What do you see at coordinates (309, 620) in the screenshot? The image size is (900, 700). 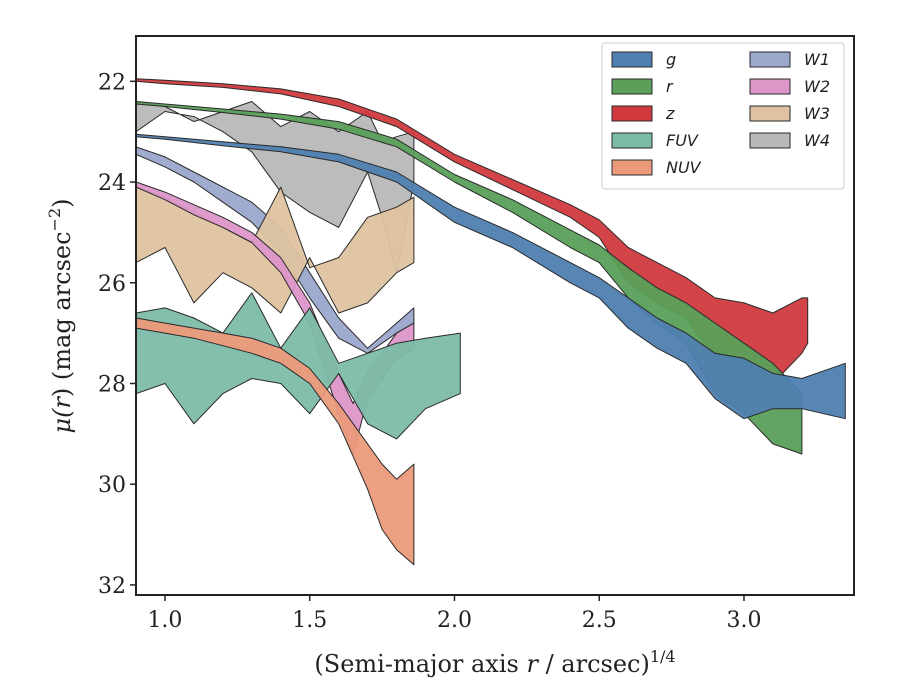 I see `x-tick-label: 1.5` at bounding box center [309, 620].